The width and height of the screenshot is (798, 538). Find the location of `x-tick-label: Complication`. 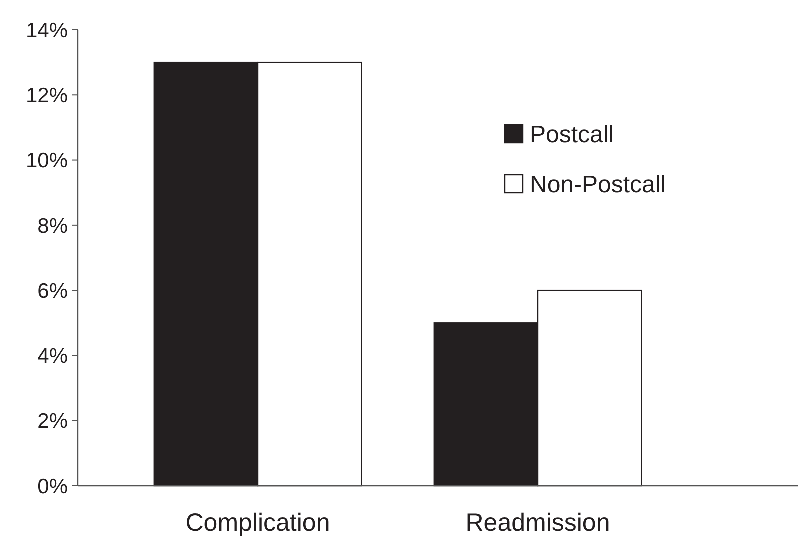

x-tick-label: Complication is located at coordinates (258, 523).